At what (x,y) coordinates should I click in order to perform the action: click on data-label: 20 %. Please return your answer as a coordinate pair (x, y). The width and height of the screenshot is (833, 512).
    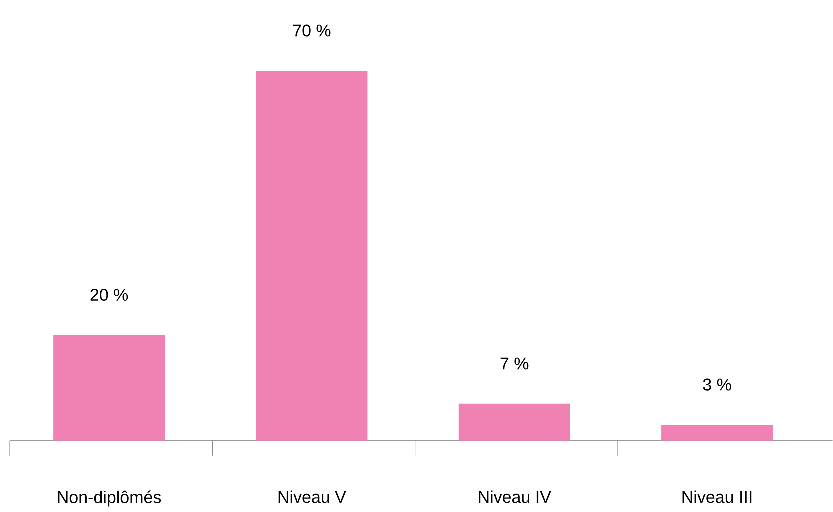
    Looking at the image, I should click on (109, 294).